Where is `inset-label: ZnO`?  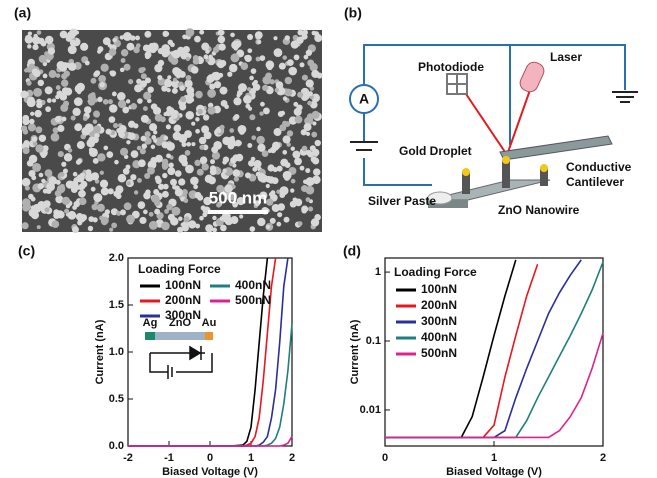 inset-label: ZnO is located at coordinates (180, 323).